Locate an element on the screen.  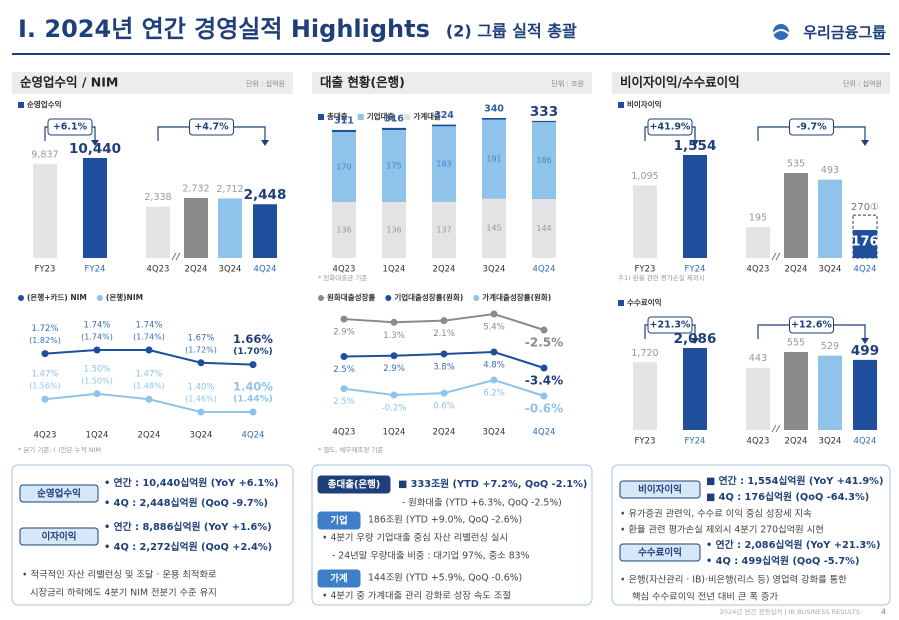
value-label: 1.72% is located at coordinates (44, 329).